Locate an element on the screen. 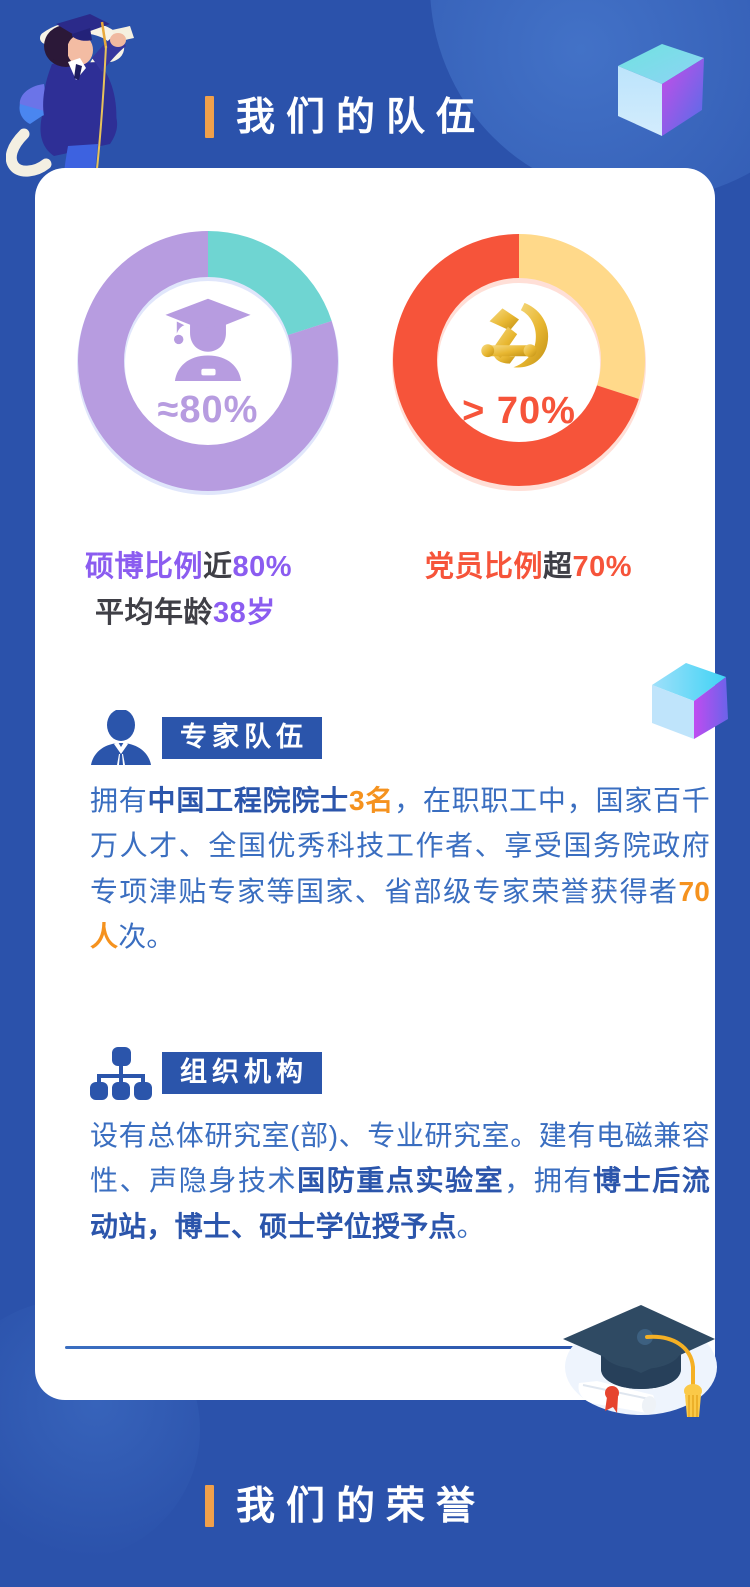  stat-degree-value: 80% is located at coordinates (262, 567).